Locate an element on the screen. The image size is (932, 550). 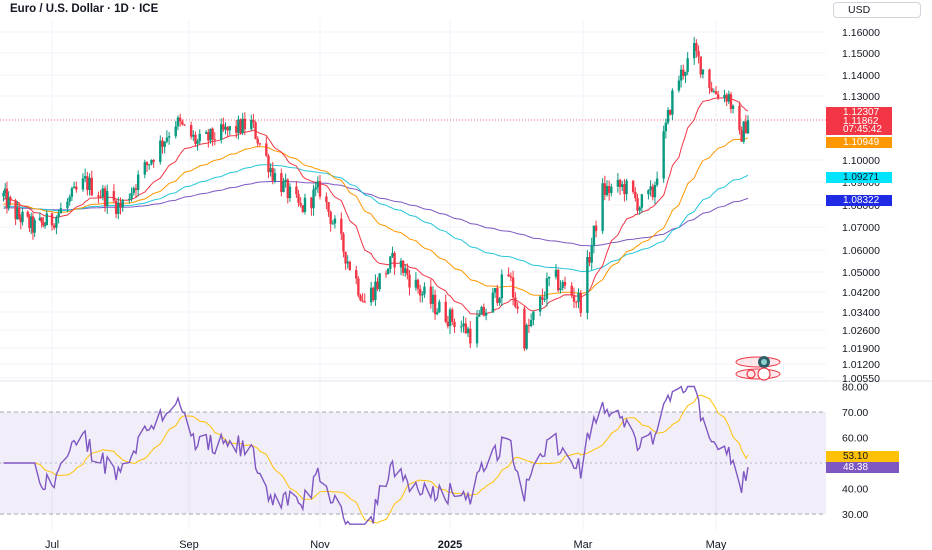
price-tick-label: 1.14000 is located at coordinates (861, 76).